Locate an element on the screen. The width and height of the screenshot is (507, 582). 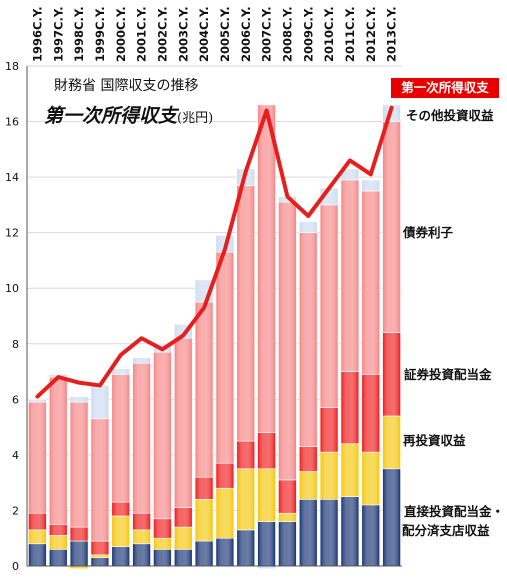
x-tick-label: 1999C.Y. is located at coordinates (100, 34).